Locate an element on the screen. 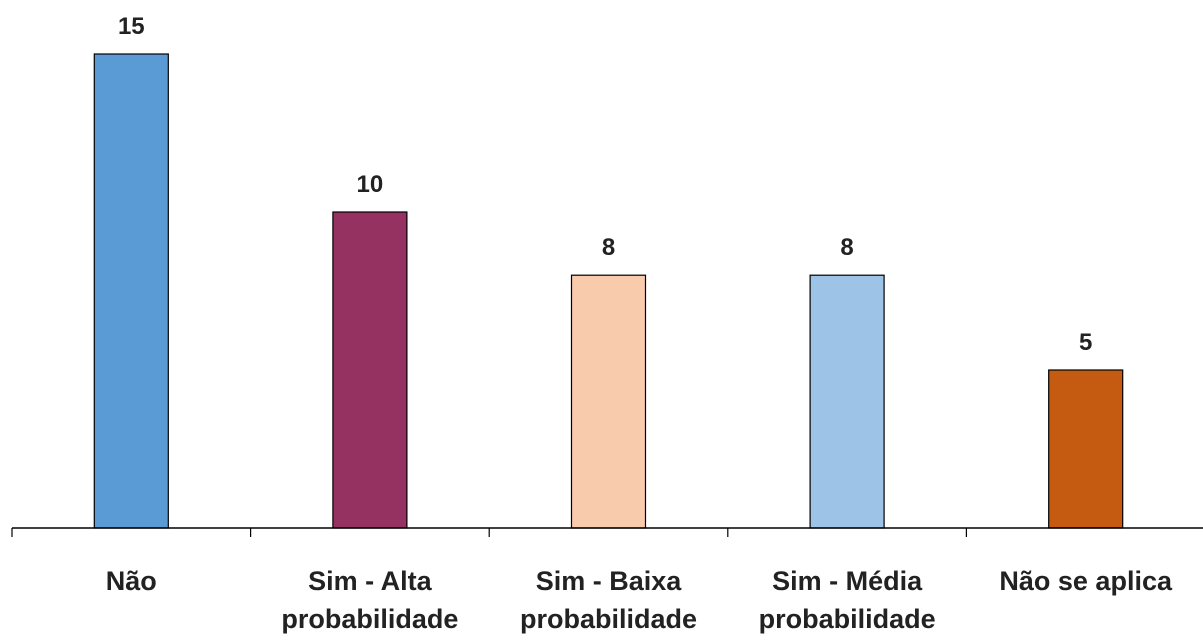 This screenshot has width=1203, height=640. x-tick-label: Sim - Baixa probabilidade is located at coordinates (608, 600).